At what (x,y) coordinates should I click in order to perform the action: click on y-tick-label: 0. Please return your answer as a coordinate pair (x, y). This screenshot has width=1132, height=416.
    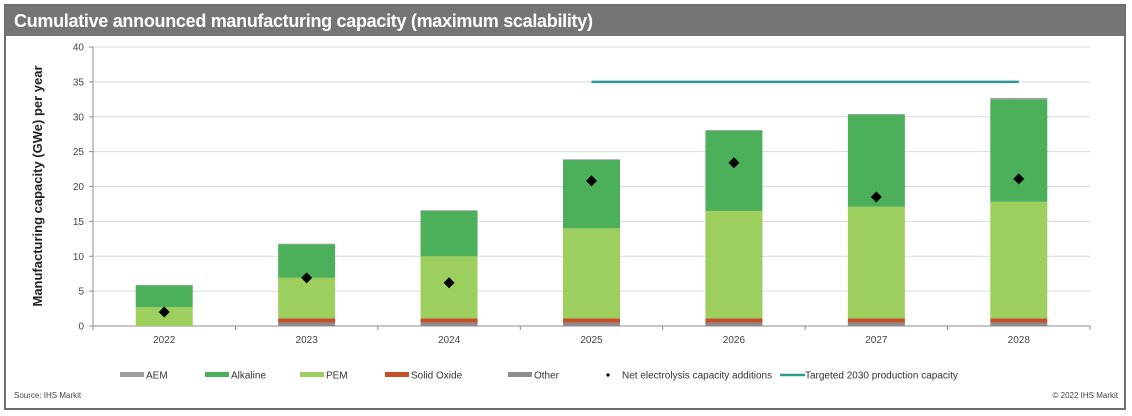
    Looking at the image, I should click on (81, 327).